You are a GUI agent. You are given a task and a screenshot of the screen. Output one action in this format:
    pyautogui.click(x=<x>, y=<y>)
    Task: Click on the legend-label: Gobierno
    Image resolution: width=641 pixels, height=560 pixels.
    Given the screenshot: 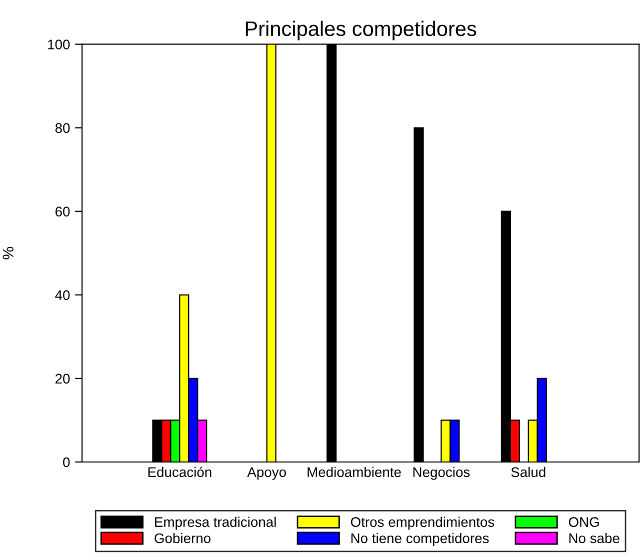 What is the action you would take?
    pyautogui.click(x=182, y=538)
    